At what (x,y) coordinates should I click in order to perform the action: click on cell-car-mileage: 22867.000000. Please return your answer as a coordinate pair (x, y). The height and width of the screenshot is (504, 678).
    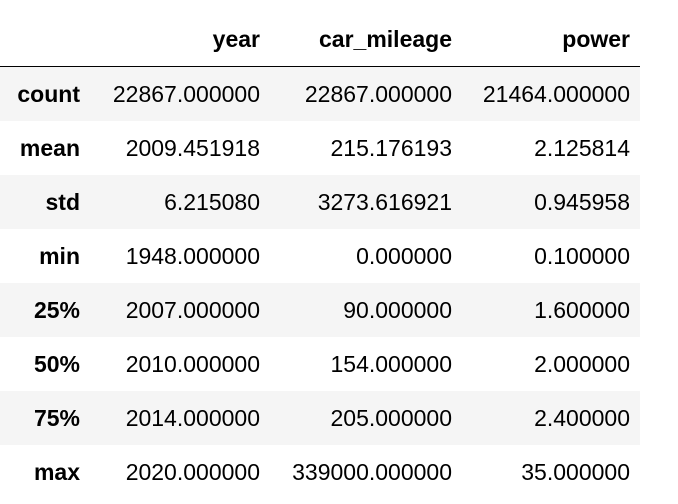
    Looking at the image, I should click on (378, 93).